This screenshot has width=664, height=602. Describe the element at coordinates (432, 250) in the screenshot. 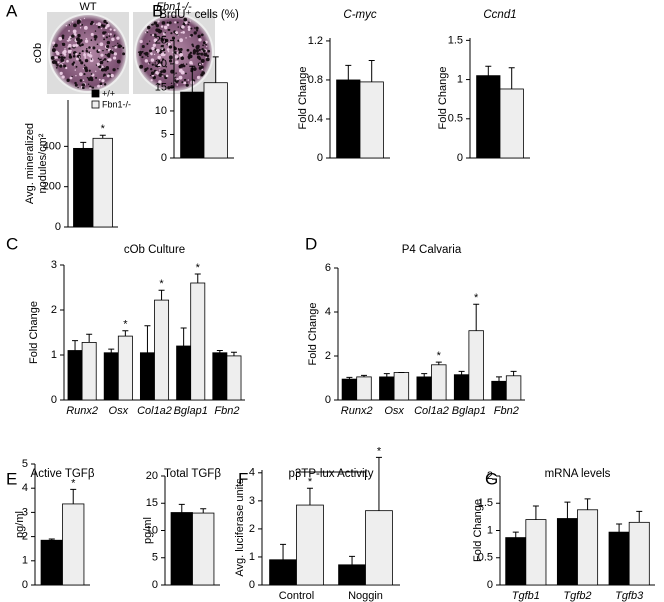

I see `chart-title: P4 Calvaria` at that location.